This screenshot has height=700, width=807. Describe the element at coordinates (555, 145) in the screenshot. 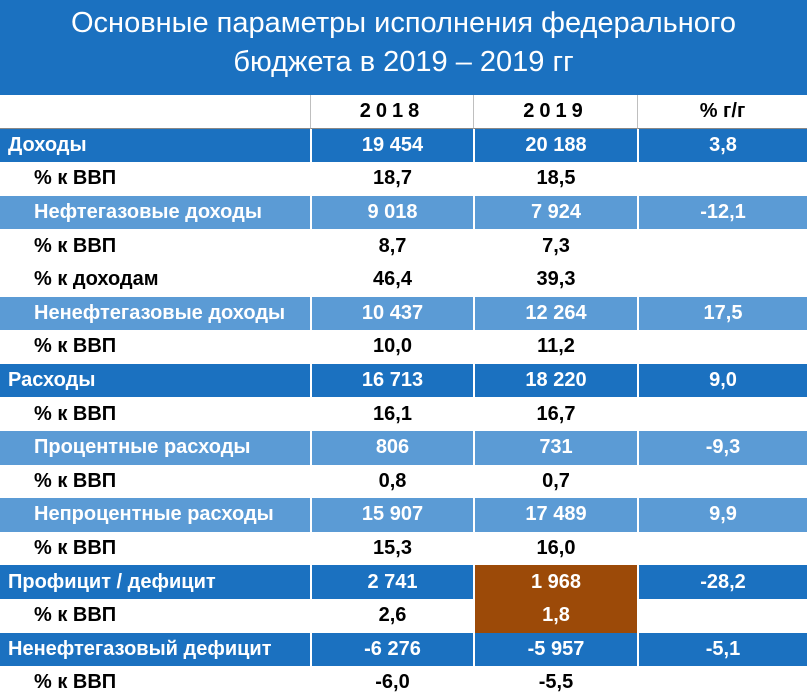

I see `value-2019: 20 188` at that location.